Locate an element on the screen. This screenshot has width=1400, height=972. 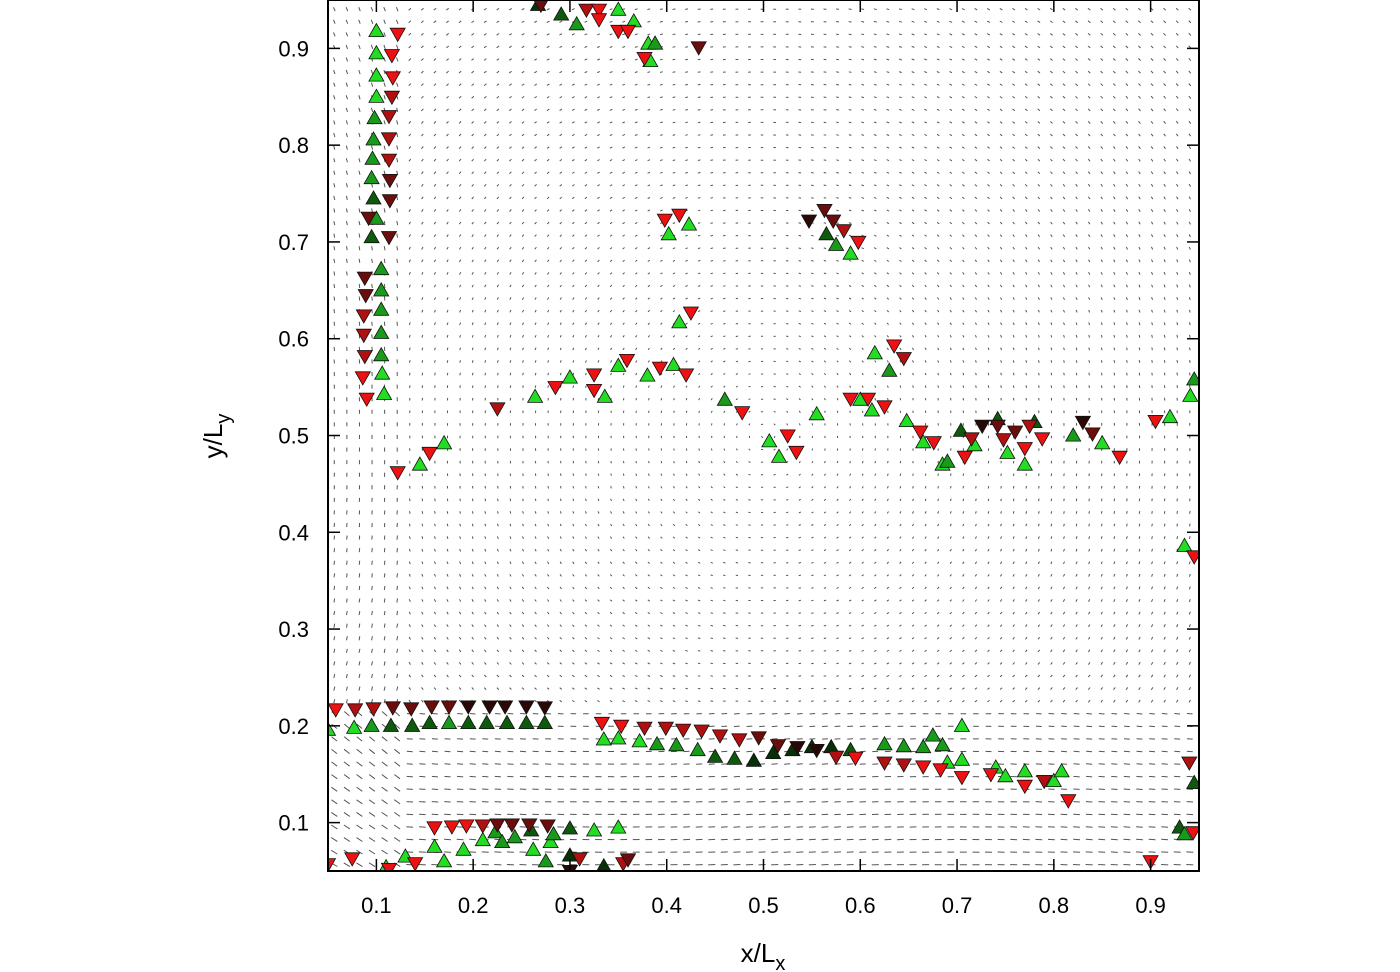
x-tick-label: 0.3 is located at coordinates (570, 905).